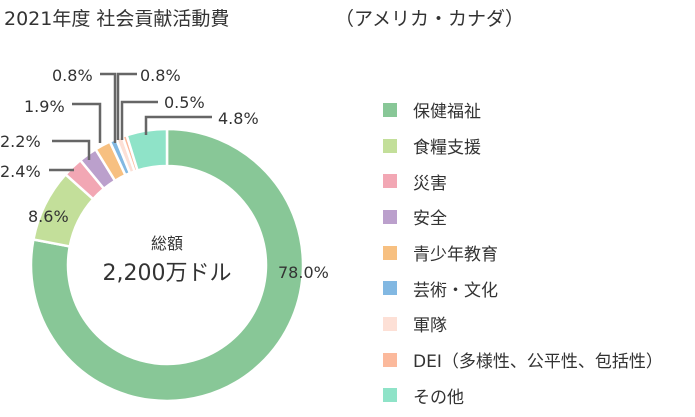 The height and width of the screenshot is (417, 695). Describe the element at coordinates (523, 288) in the screenshot. I see `legend-item: 芸術・文化` at that location.